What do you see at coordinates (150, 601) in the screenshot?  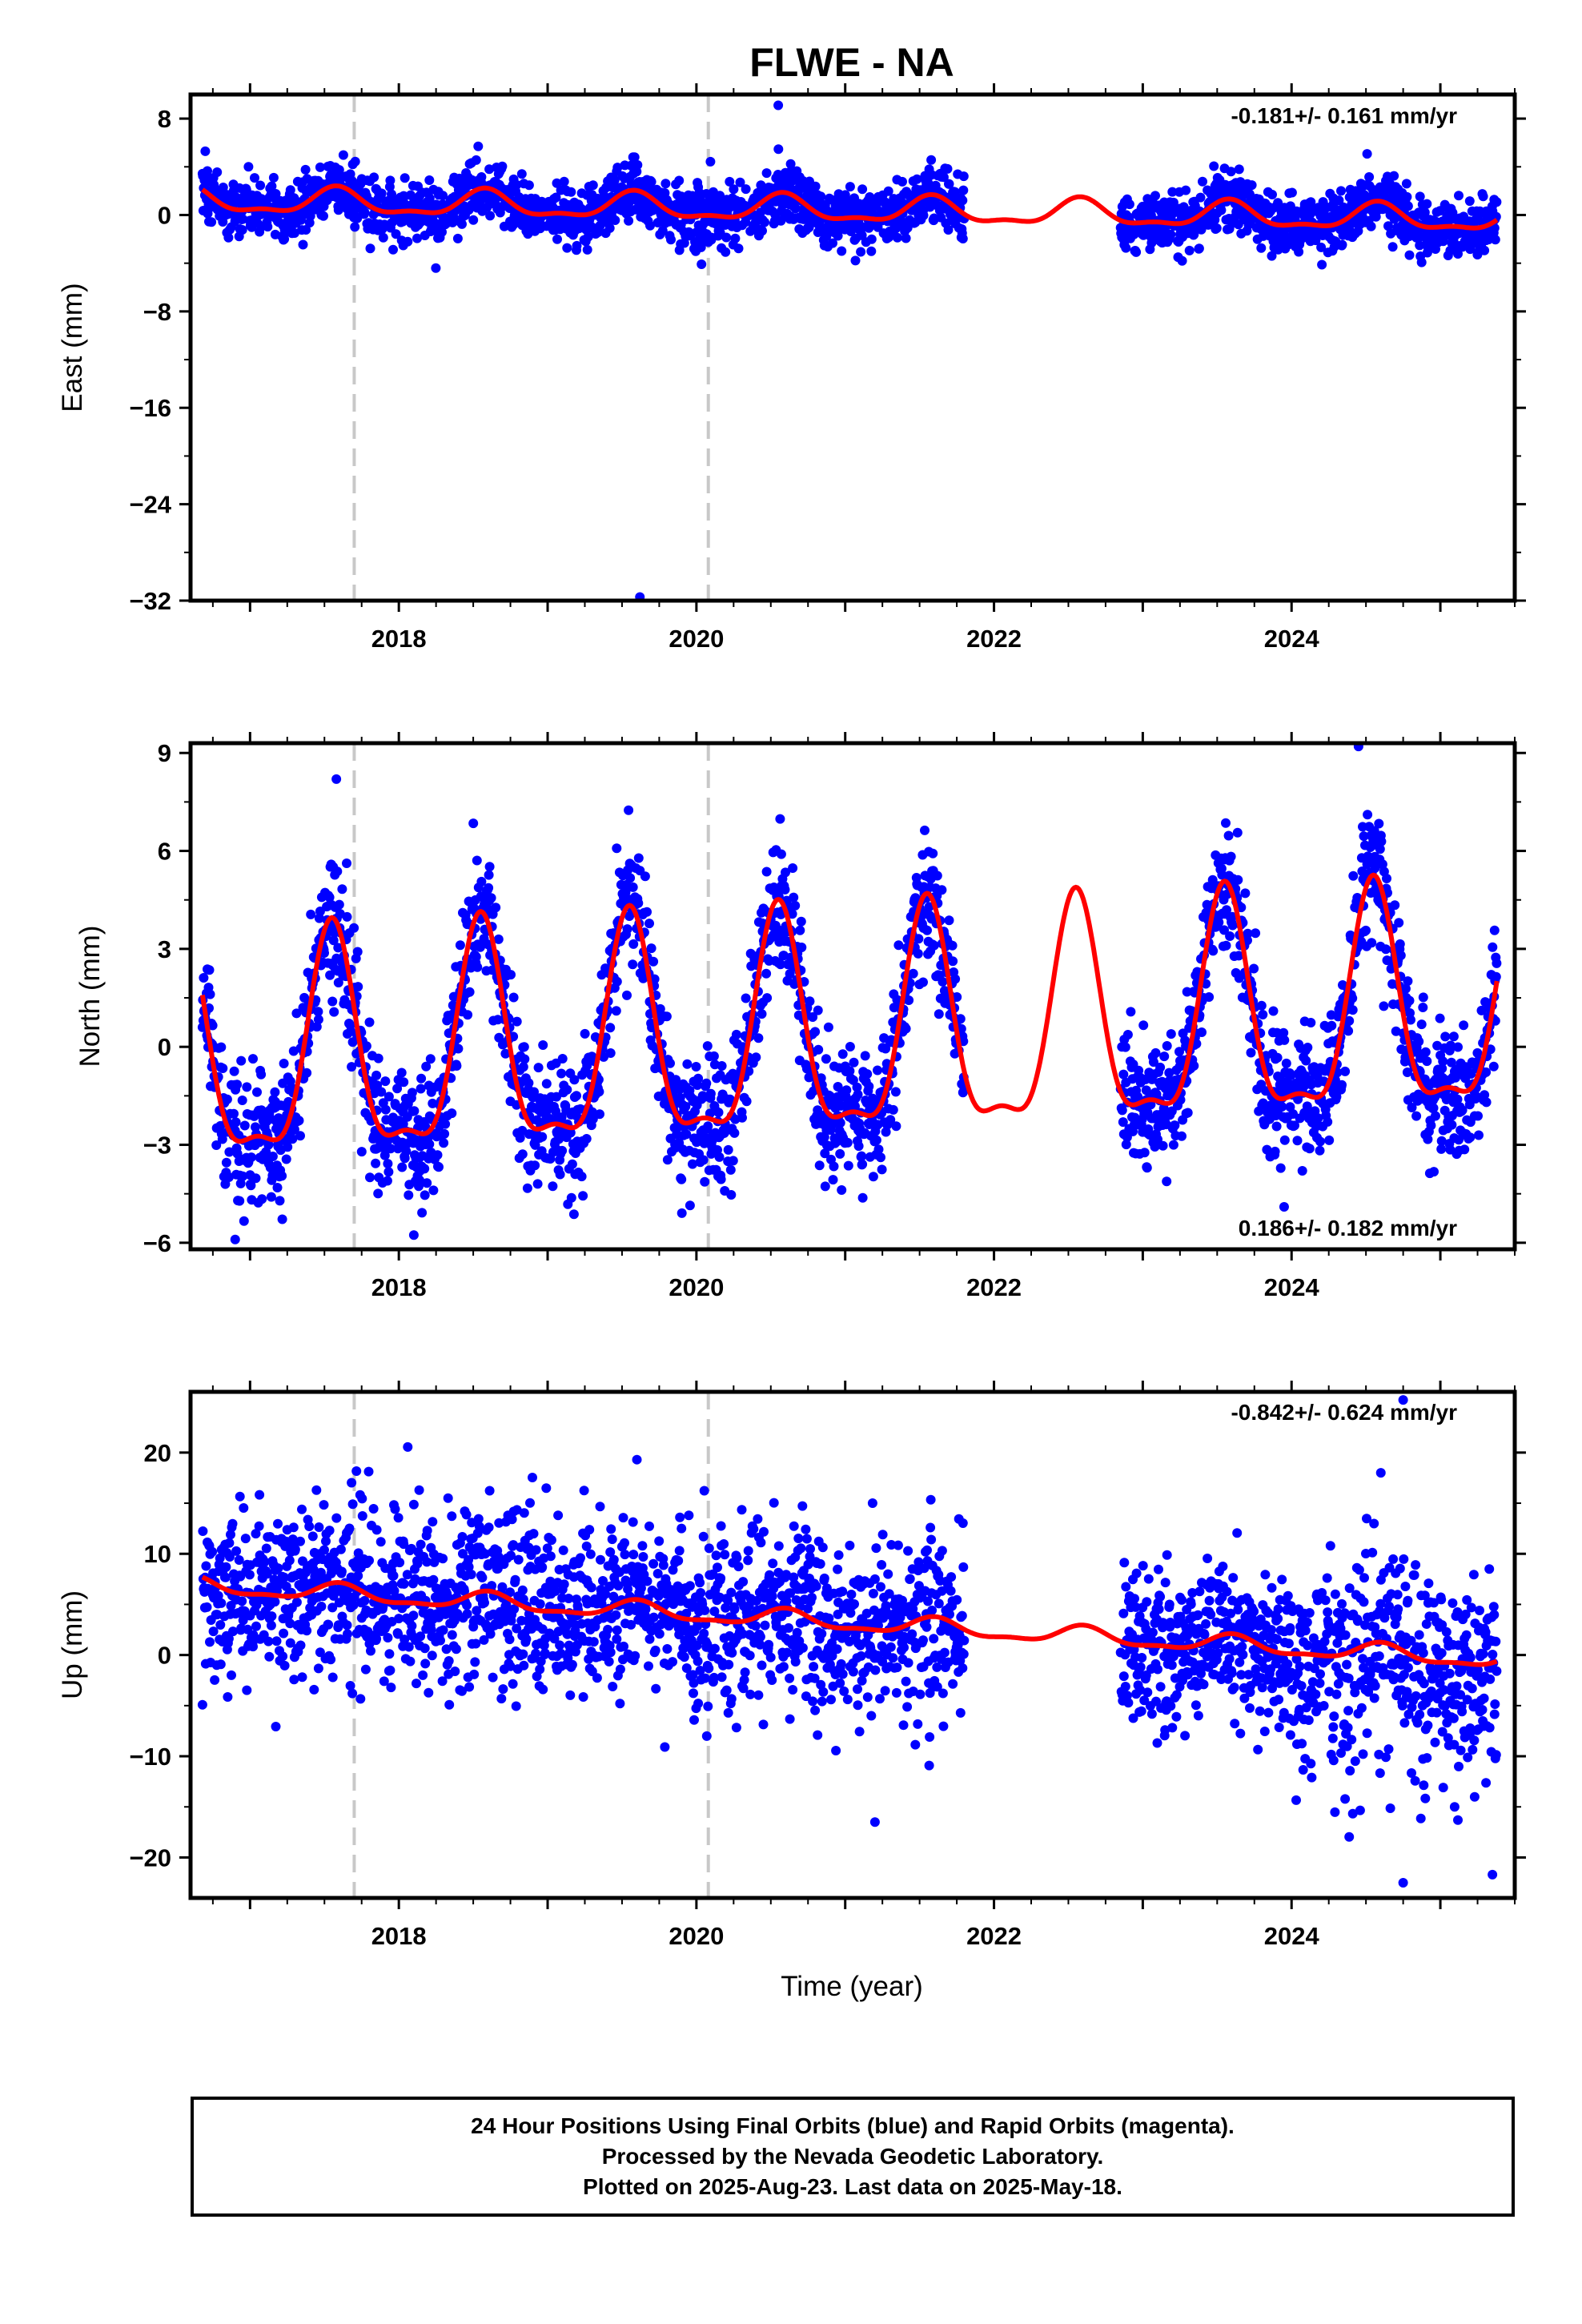 I see `y-tick-label: −32` at bounding box center [150, 601].